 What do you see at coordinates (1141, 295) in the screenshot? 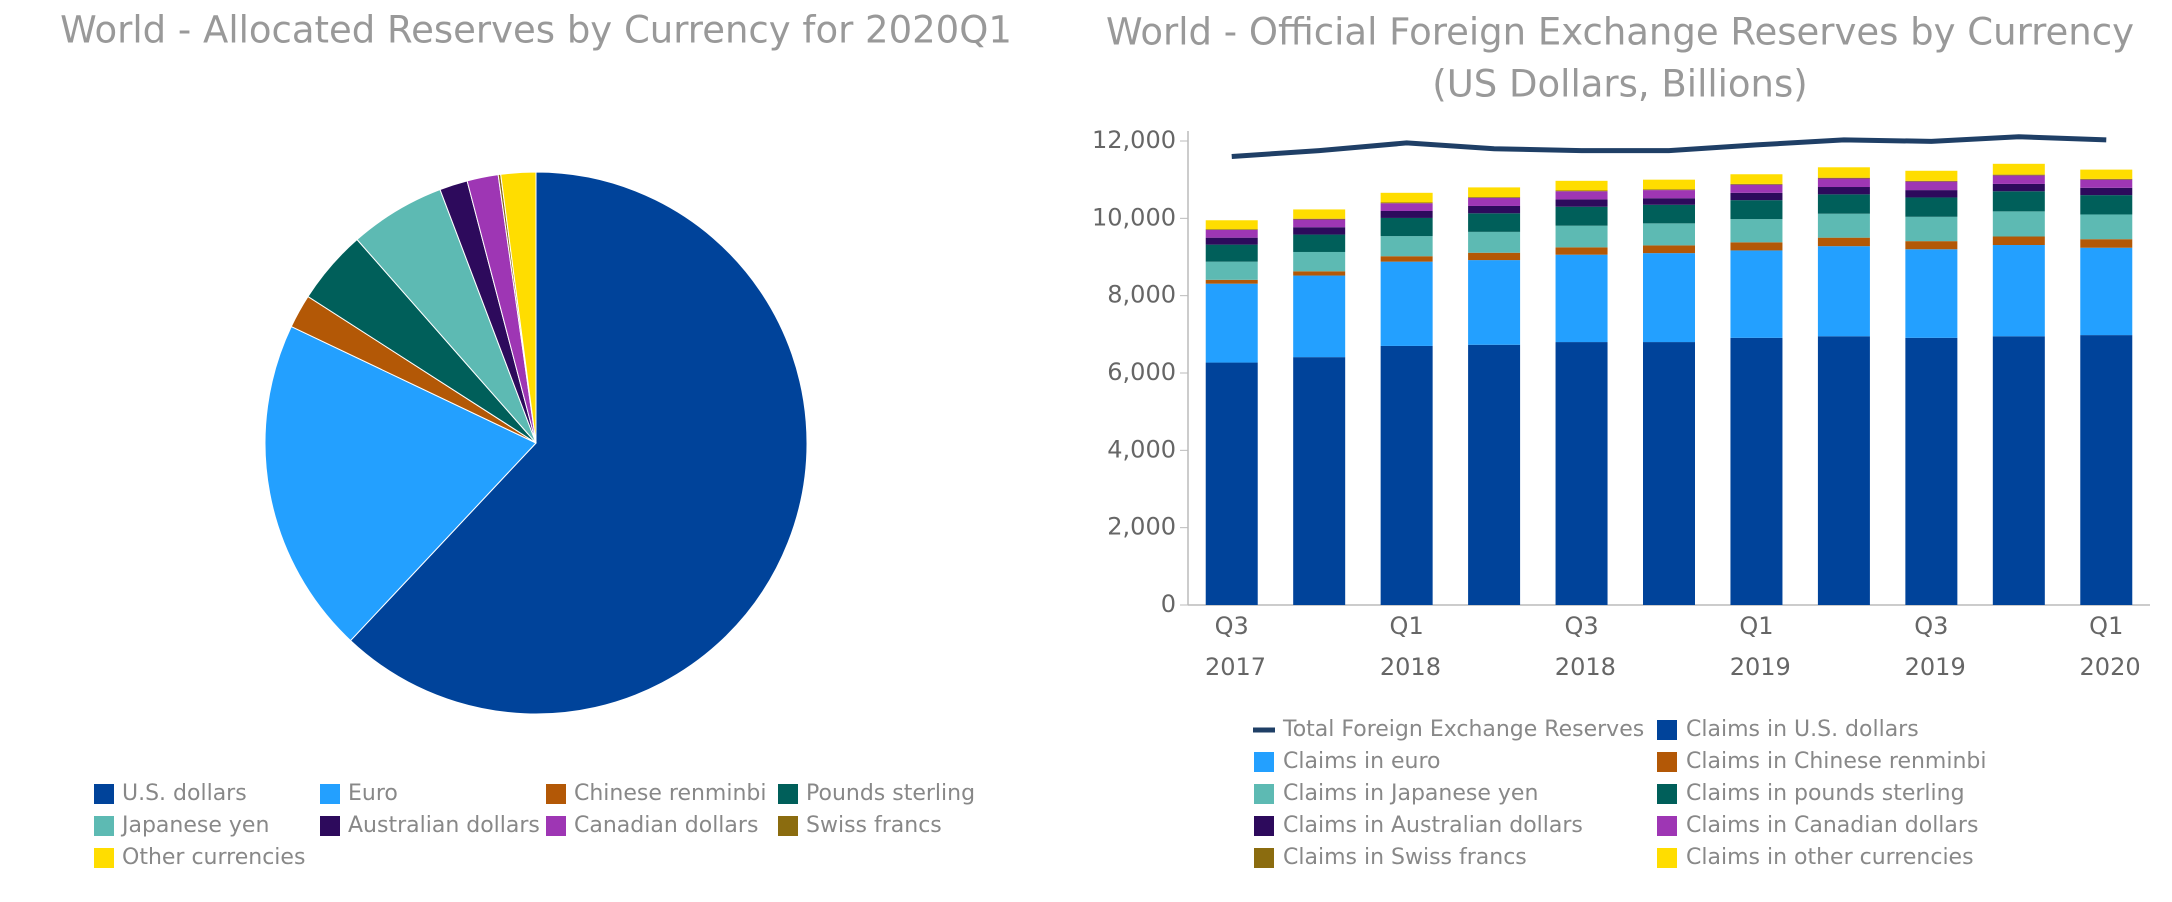
I see `y-tick-label: 8,000` at bounding box center [1141, 295].